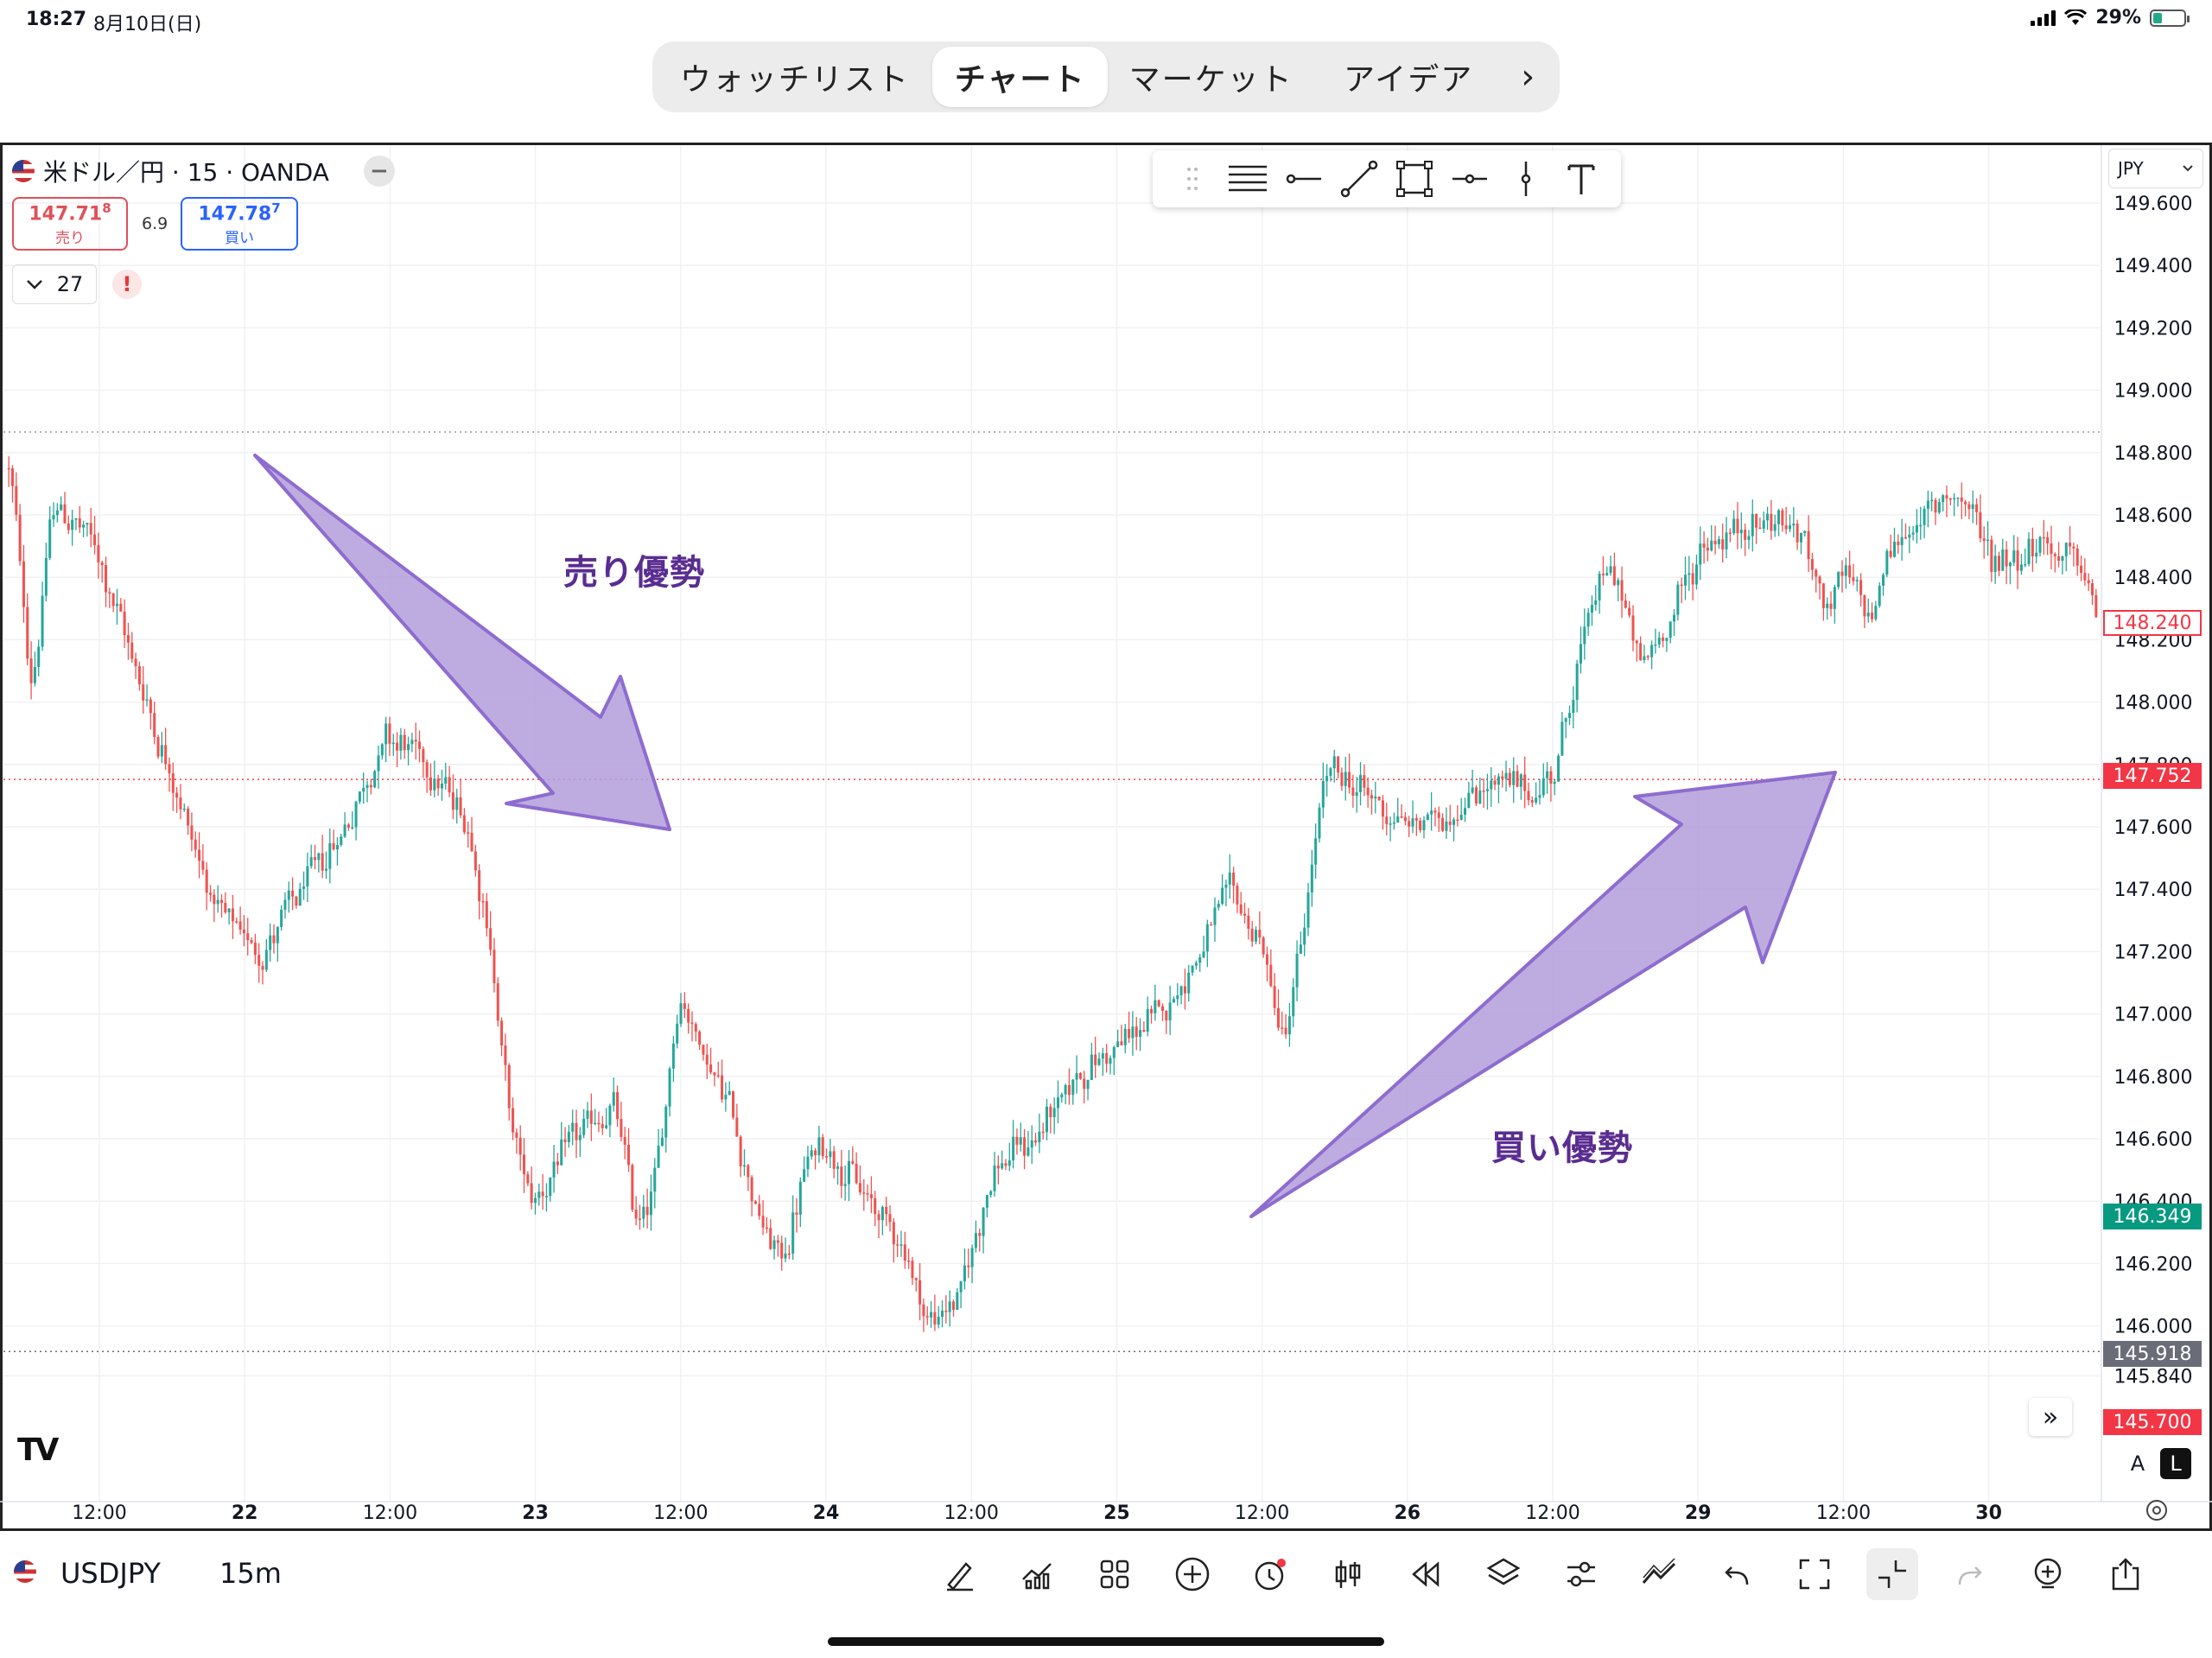 The height and width of the screenshot is (1658, 2212). What do you see at coordinates (794, 80) in the screenshot?
I see `tab-watchlist: ウォッチリスト` at bounding box center [794, 80].